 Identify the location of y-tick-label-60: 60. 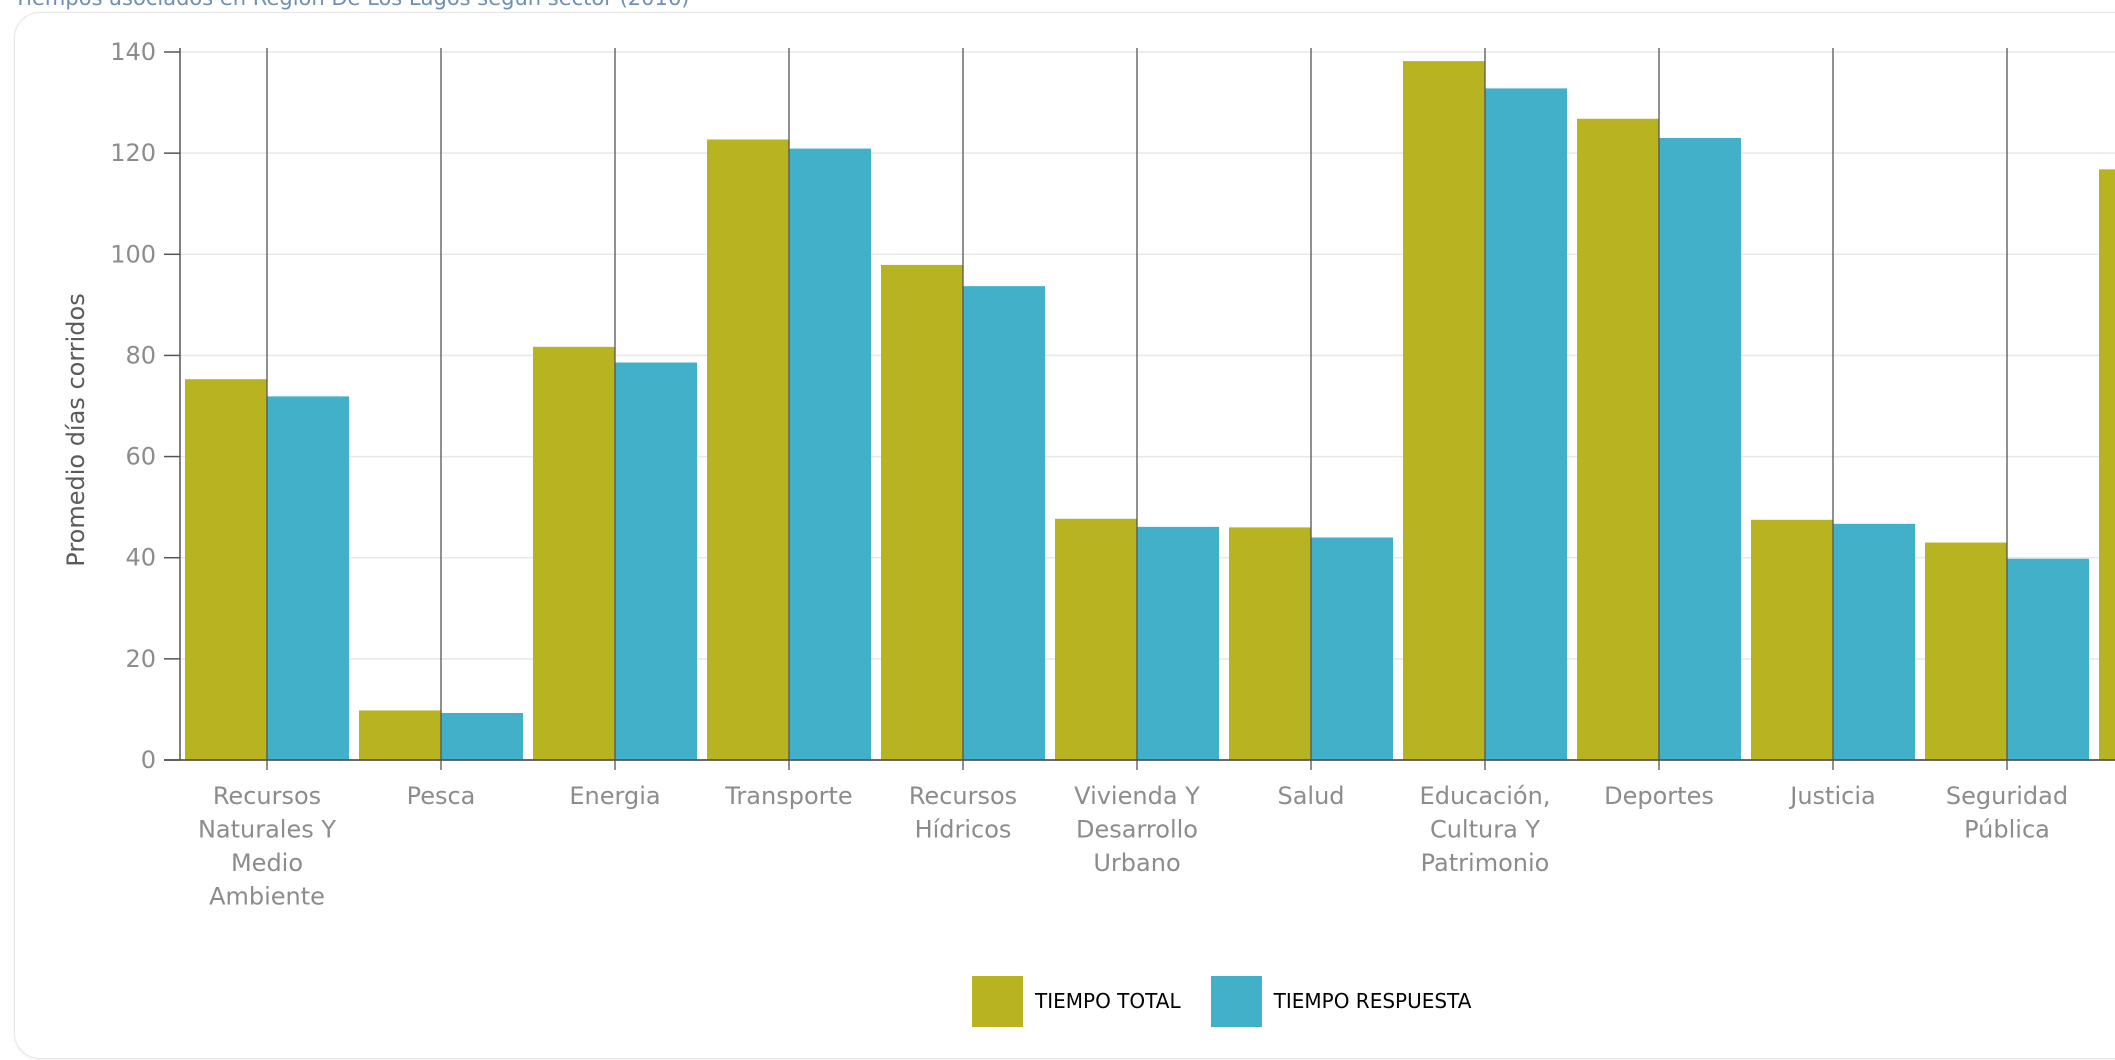
(140, 457).